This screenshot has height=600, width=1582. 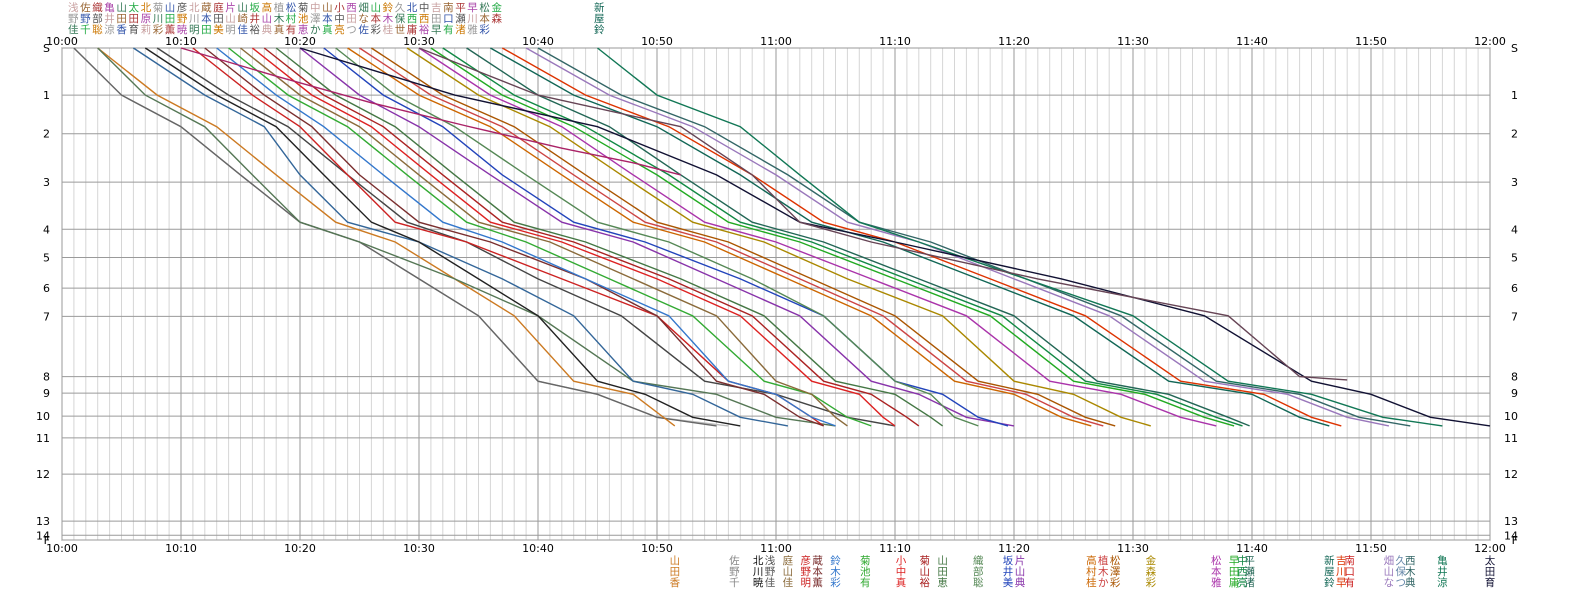 I want to click on y-tick-label-left: 6, so click(x=46, y=288).